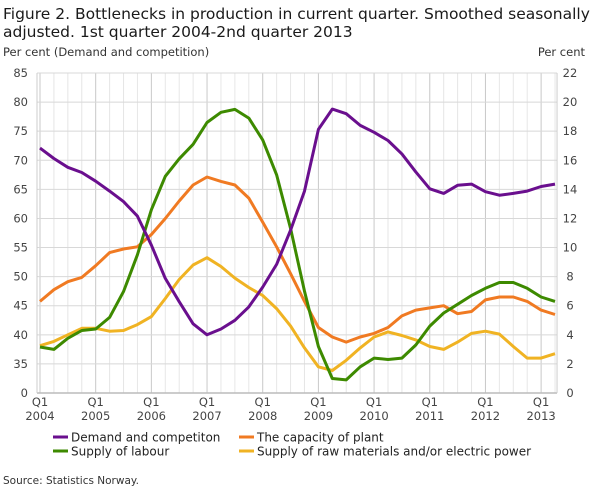 The height and width of the screenshot is (488, 610). Describe the element at coordinates (570, 189) in the screenshot. I see `right-y-tick-label: 14` at that location.